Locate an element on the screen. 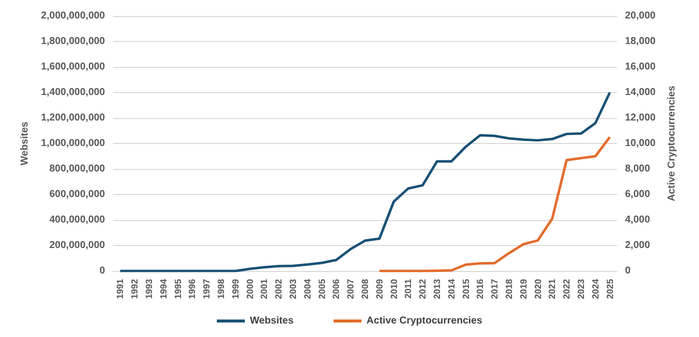  x-tick-label: 2017 is located at coordinates (495, 289).